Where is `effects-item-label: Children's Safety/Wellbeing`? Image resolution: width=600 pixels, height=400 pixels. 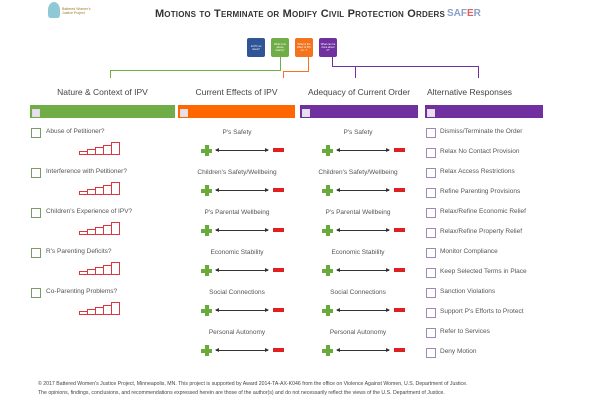 effects-item-label: Children's Safety/Wellbeing is located at coordinates (237, 172).